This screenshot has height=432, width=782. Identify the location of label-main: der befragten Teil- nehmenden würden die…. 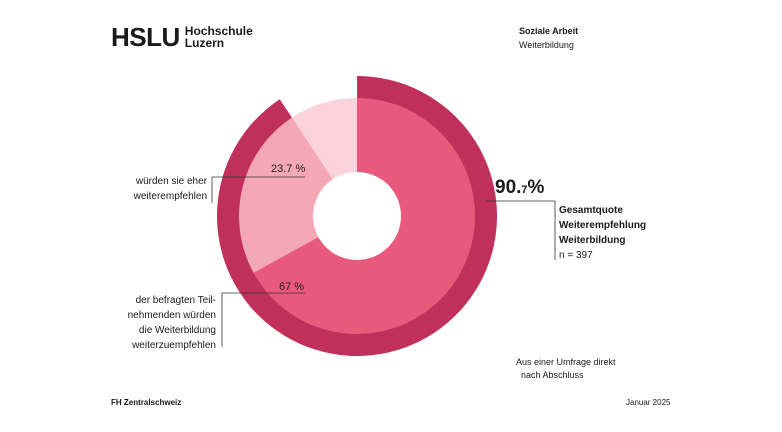
(172, 323).